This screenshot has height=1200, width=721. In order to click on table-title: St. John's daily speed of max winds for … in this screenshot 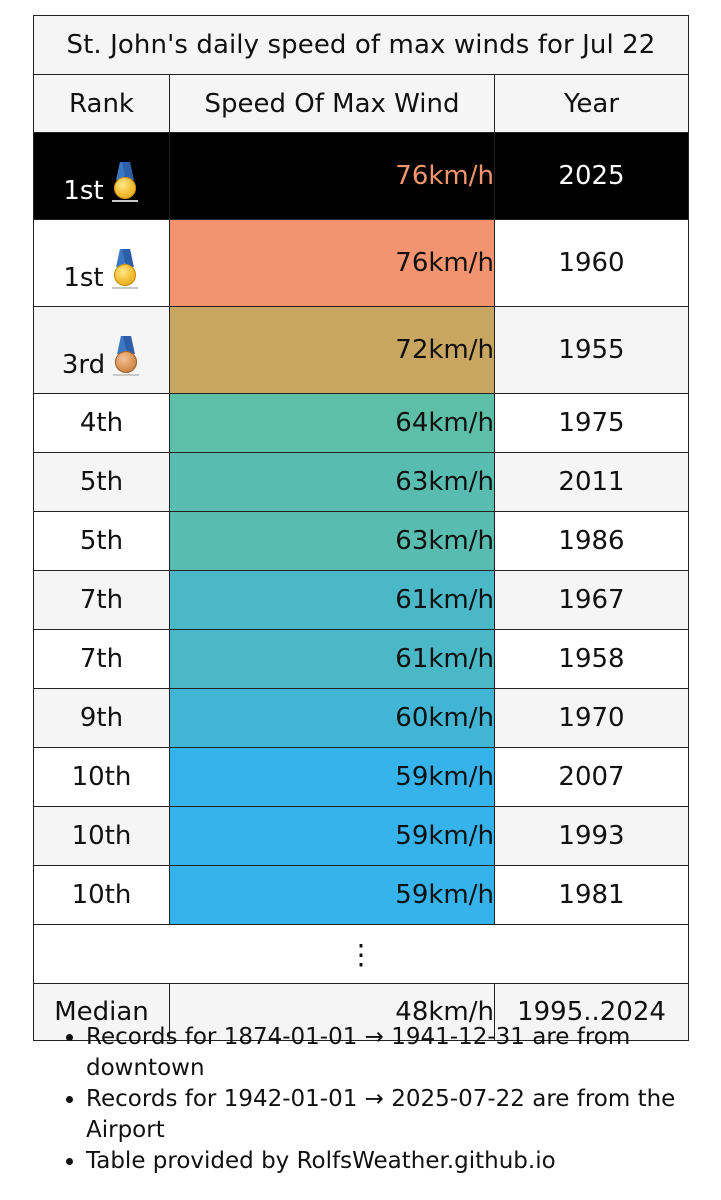, I will do `click(361, 45)`.